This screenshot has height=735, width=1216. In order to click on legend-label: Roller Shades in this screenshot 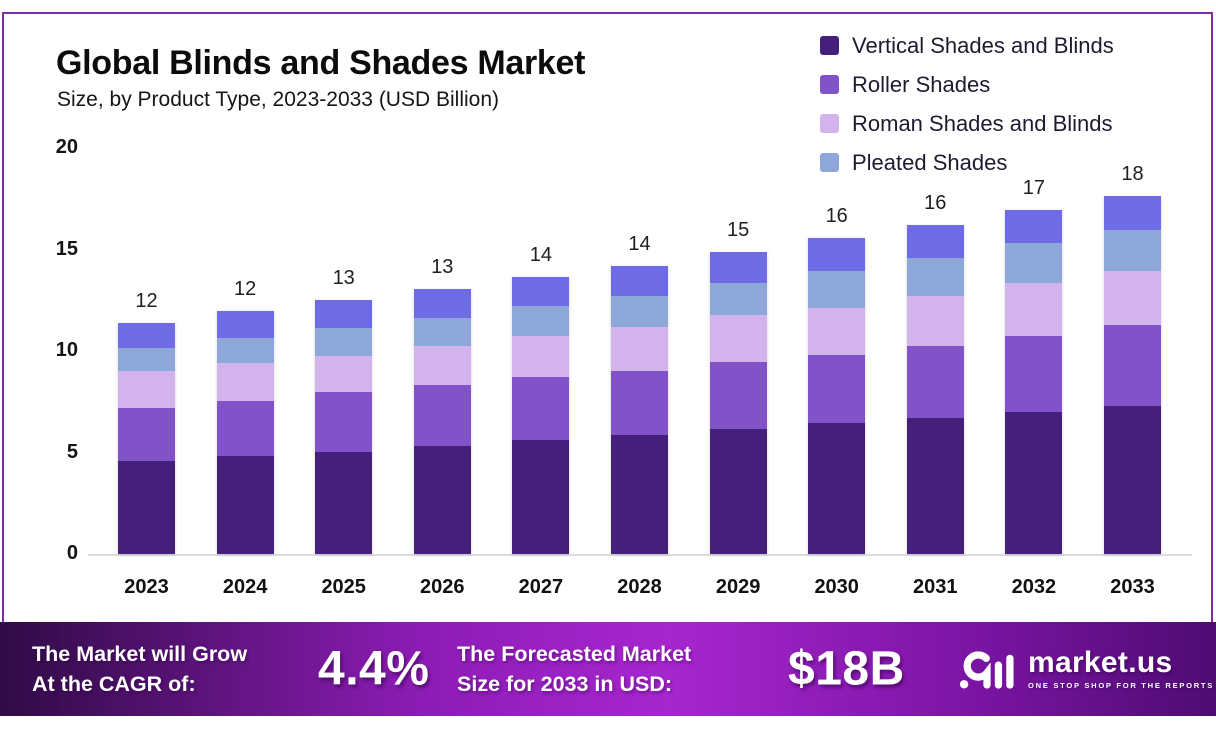, I will do `click(921, 84)`.